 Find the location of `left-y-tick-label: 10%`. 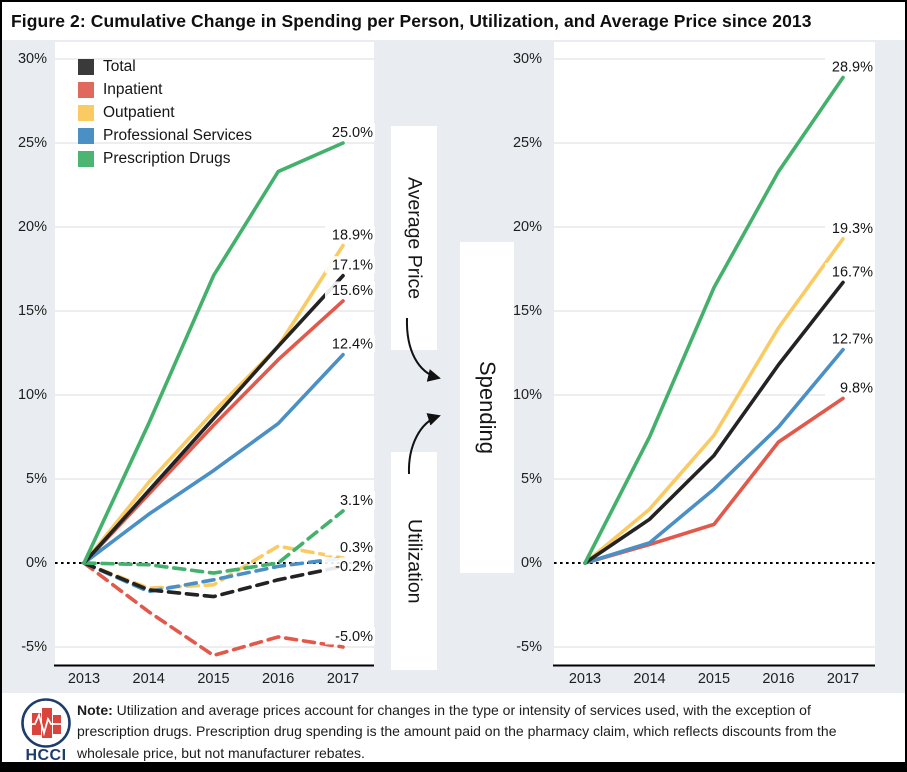

left-y-tick-label: 10% is located at coordinates (32, 395).